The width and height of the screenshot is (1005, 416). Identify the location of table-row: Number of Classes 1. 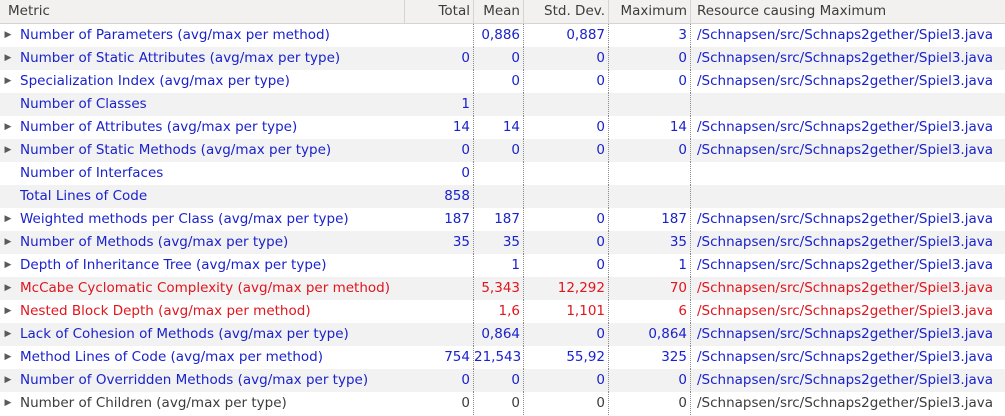
(502, 104).